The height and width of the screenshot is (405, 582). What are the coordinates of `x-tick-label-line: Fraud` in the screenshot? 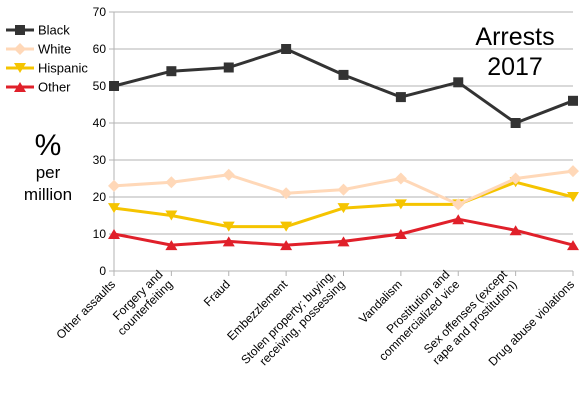 It's located at (217, 293).